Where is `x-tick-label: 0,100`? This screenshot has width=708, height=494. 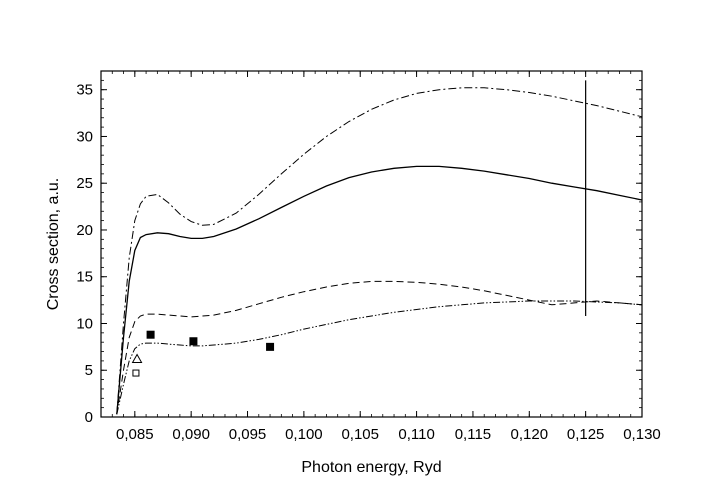 x-tick-label: 0,100 is located at coordinates (304, 434).